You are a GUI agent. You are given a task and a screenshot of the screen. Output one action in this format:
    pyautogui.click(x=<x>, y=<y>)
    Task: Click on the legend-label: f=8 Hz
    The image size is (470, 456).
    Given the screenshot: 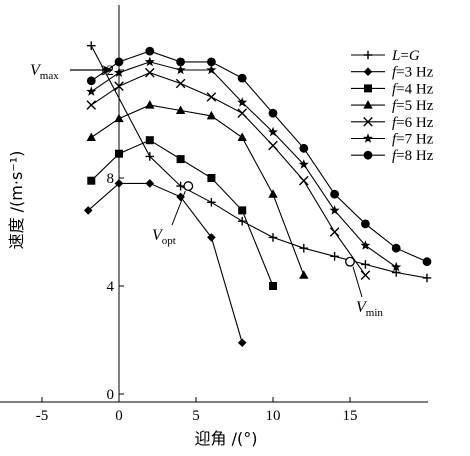 What is the action you would take?
    pyautogui.click(x=413, y=156)
    